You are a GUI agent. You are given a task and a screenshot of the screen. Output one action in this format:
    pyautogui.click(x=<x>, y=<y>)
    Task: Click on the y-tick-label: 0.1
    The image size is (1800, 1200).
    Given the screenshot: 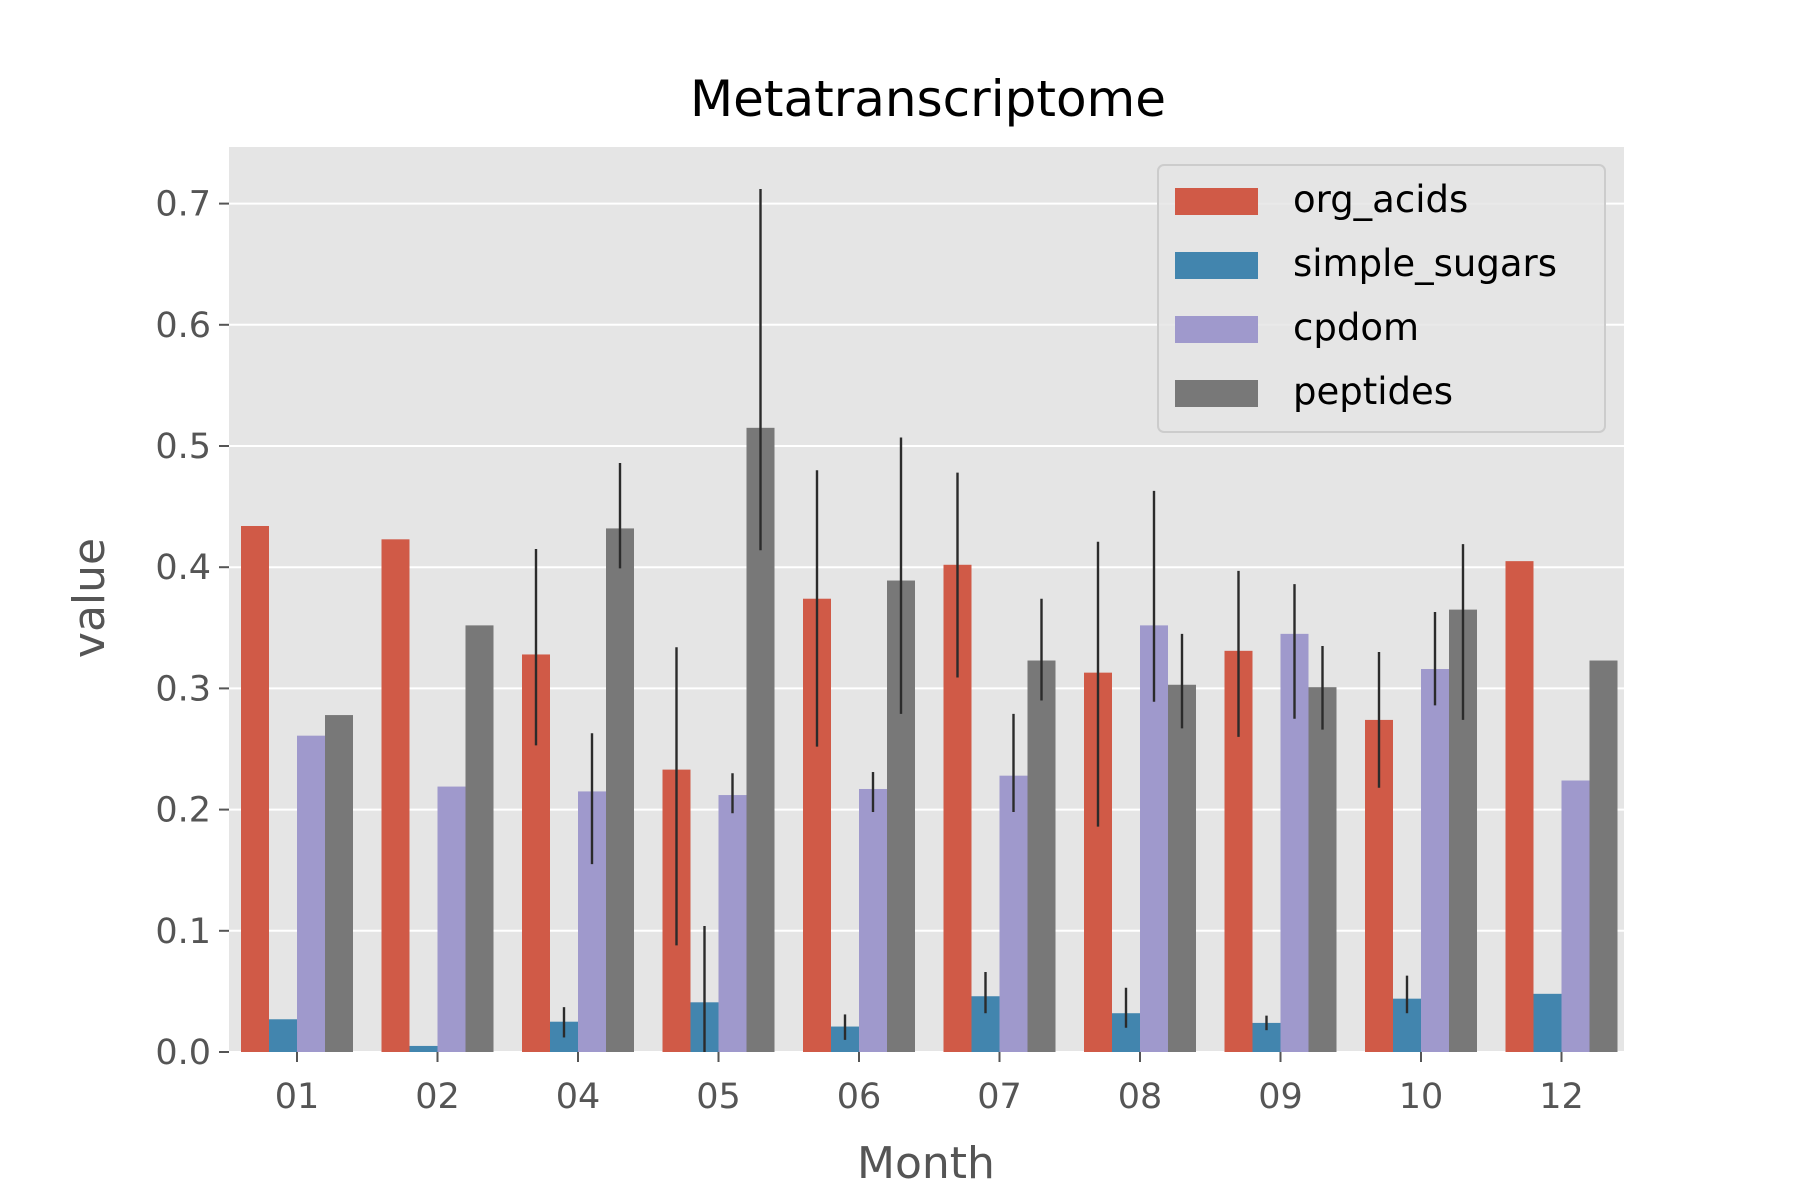 What is the action you would take?
    pyautogui.click(x=183, y=932)
    